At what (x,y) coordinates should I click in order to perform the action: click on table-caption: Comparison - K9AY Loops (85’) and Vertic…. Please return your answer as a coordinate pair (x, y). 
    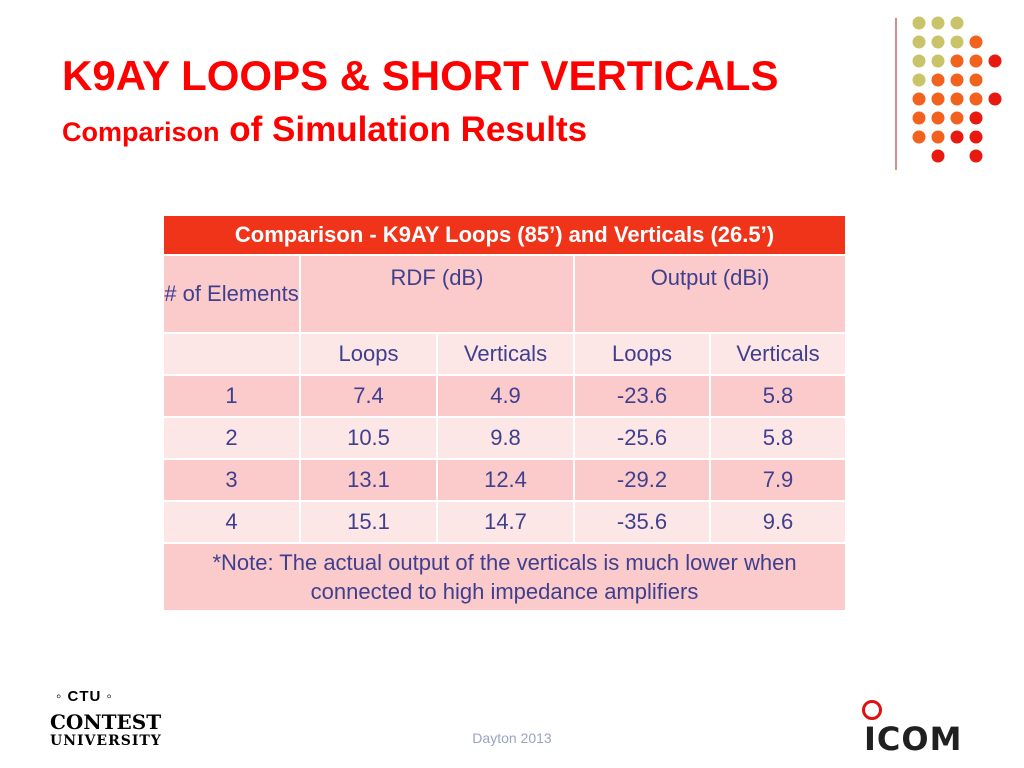
    Looking at the image, I should click on (504, 235).